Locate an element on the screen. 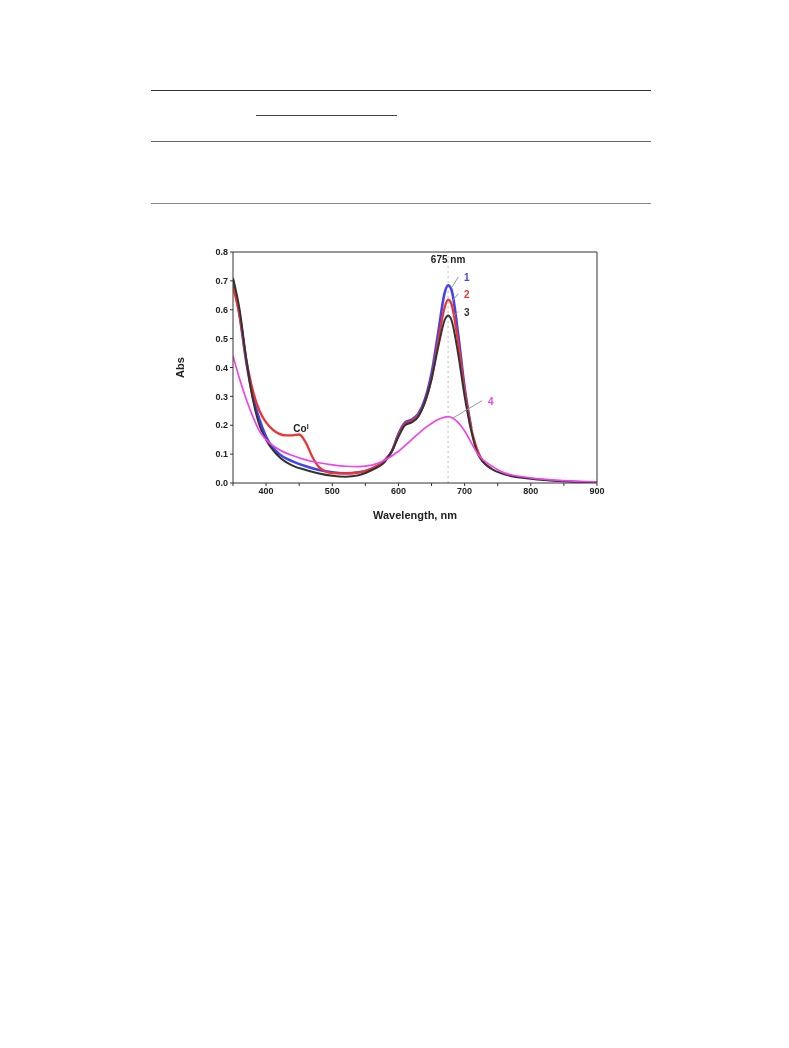 Image resolution: width=789 pixels, height=1048 pixels. series-label: 1 is located at coordinates (467, 278).